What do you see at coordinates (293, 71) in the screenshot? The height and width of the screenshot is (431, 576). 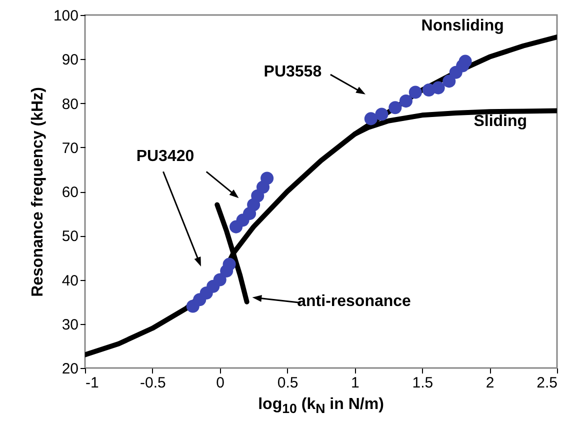 I see `annotation: PU3558` at bounding box center [293, 71].